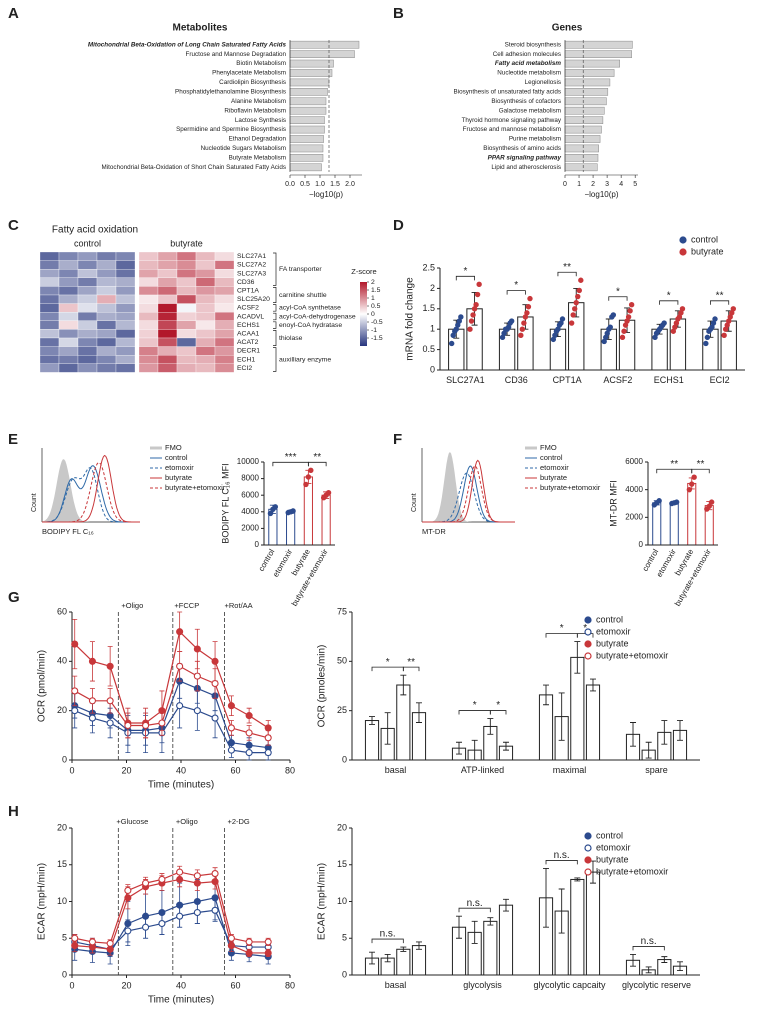 The height and width of the screenshot is (1018, 762). Describe the element at coordinates (249, 73) in the screenshot. I see `category-label: Phenylacetate Metabolism` at that location.